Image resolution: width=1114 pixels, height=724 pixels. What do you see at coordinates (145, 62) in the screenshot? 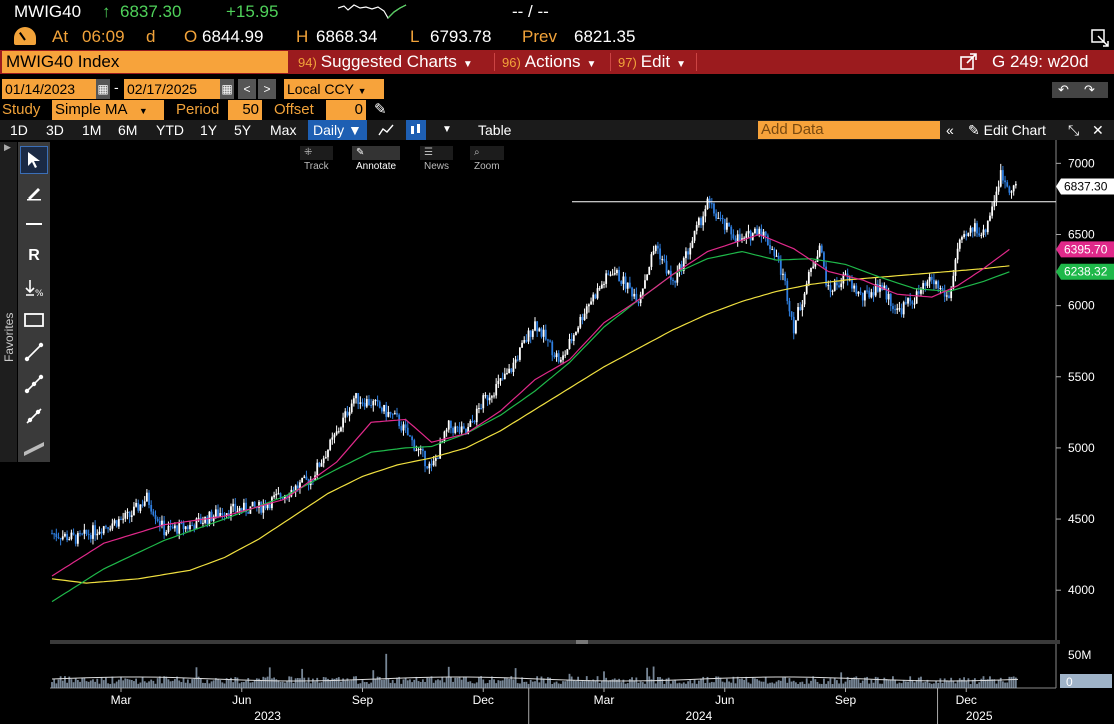
I see `security-field: MWIG40 Index` at bounding box center [145, 62].